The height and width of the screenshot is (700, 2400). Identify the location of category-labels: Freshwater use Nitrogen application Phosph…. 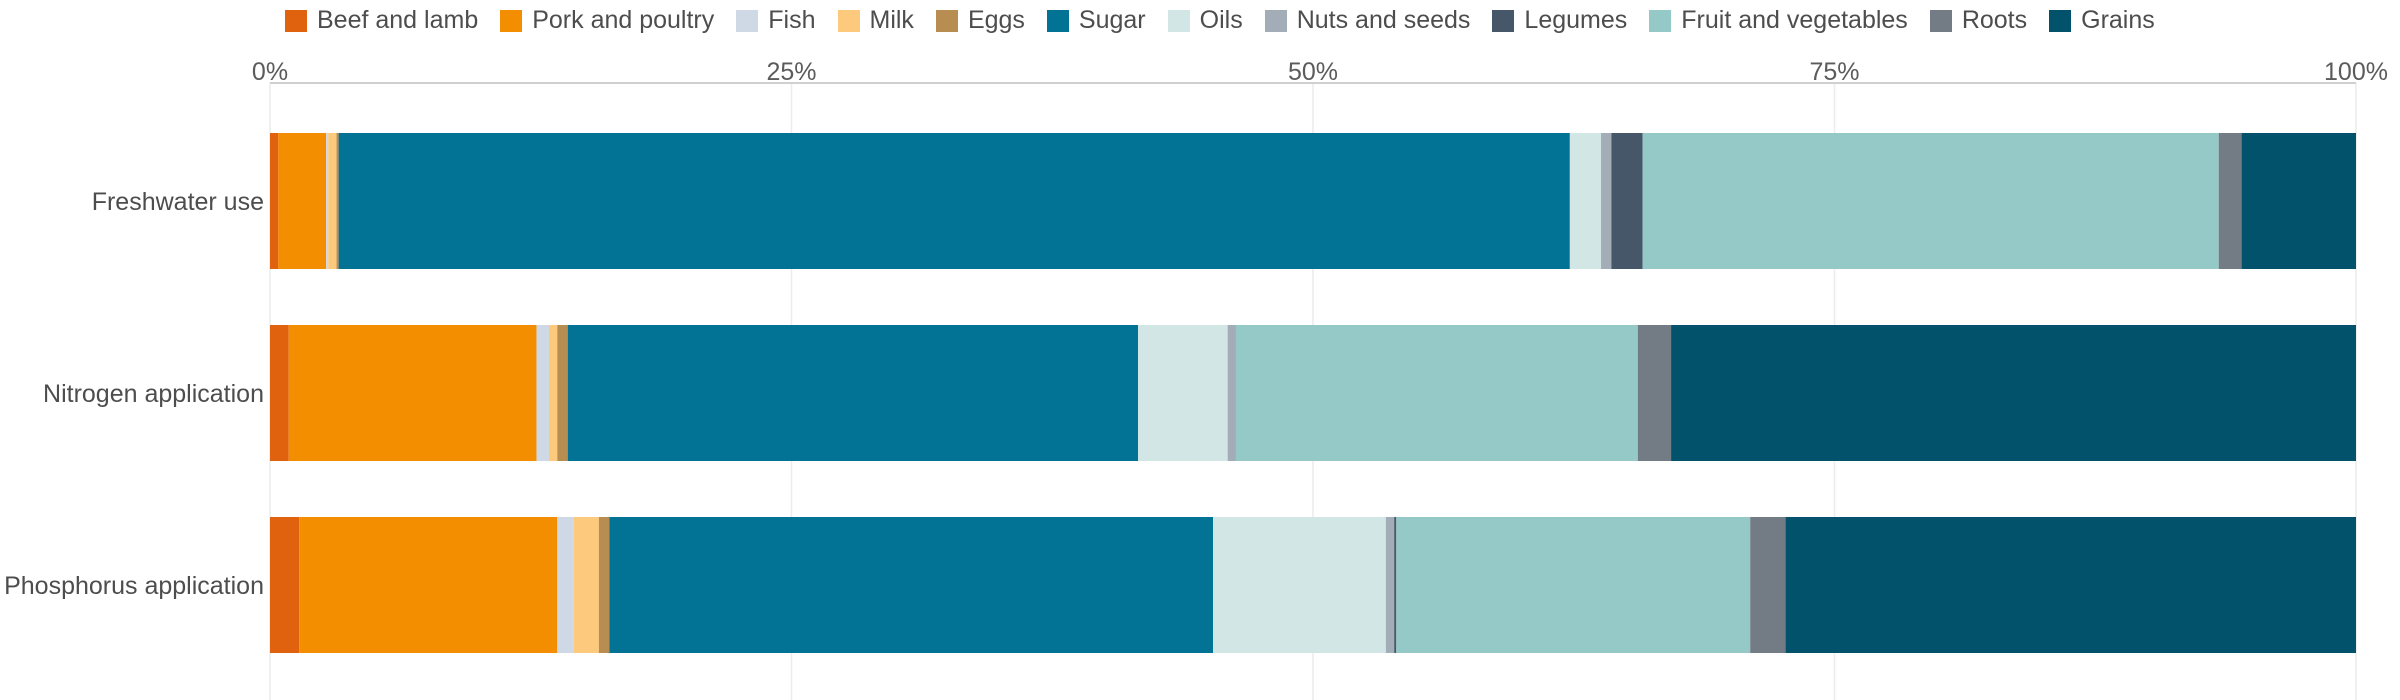
(134, 394).